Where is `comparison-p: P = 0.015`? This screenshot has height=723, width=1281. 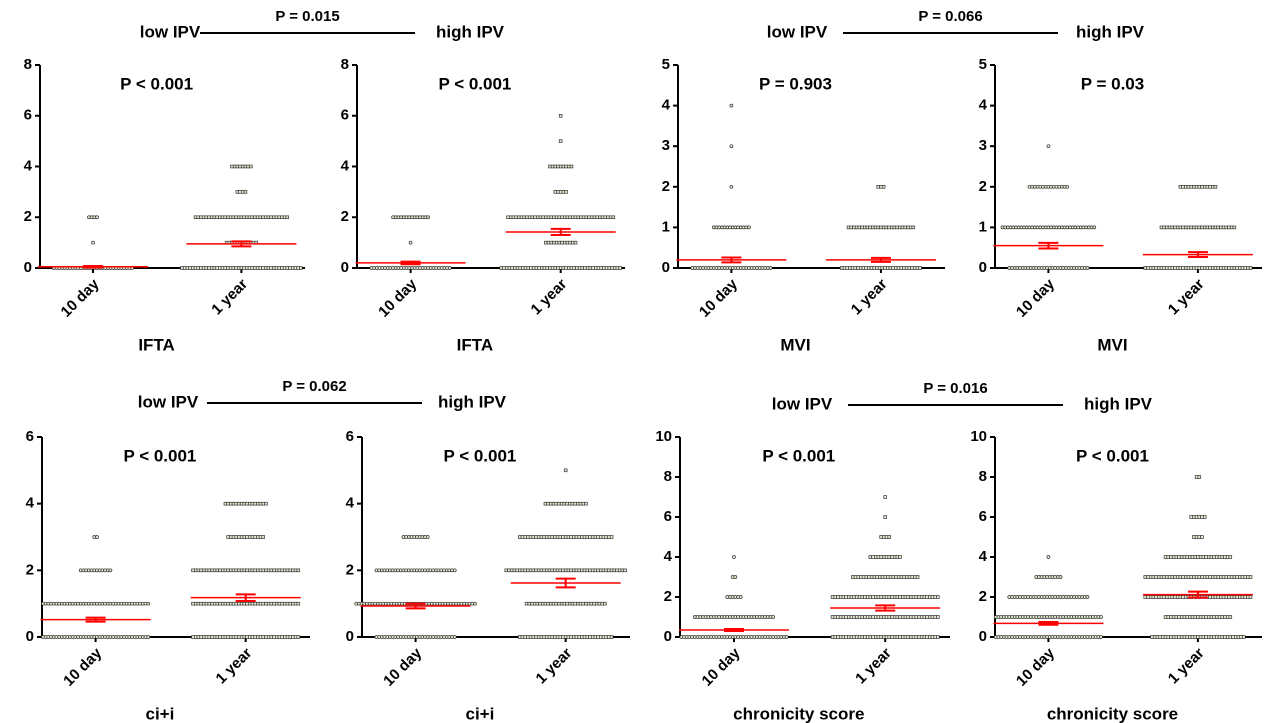 comparison-p: P = 0.015 is located at coordinates (307, 16).